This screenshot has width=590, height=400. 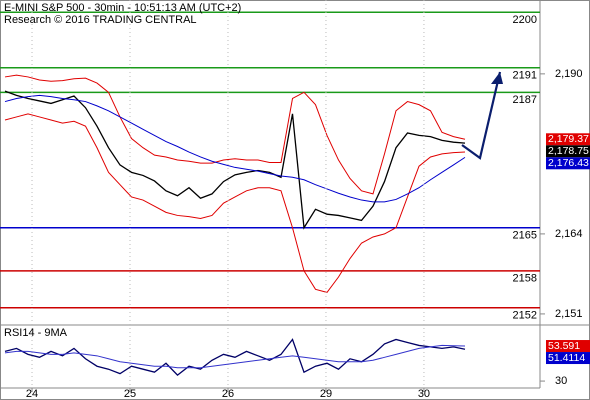 I want to click on level-label: 2165, so click(x=525, y=236).